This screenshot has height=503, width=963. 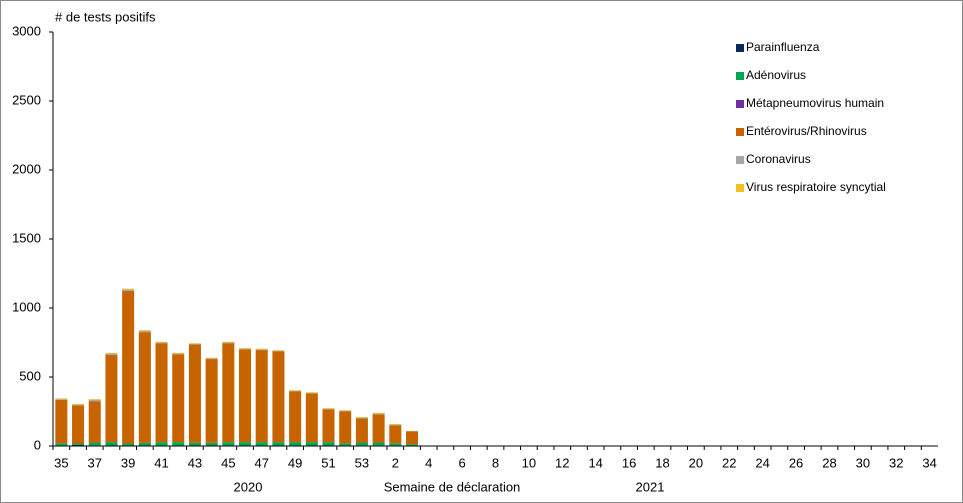 I want to click on legend-label: Entérovirus/Rhinovirus, so click(x=806, y=131).